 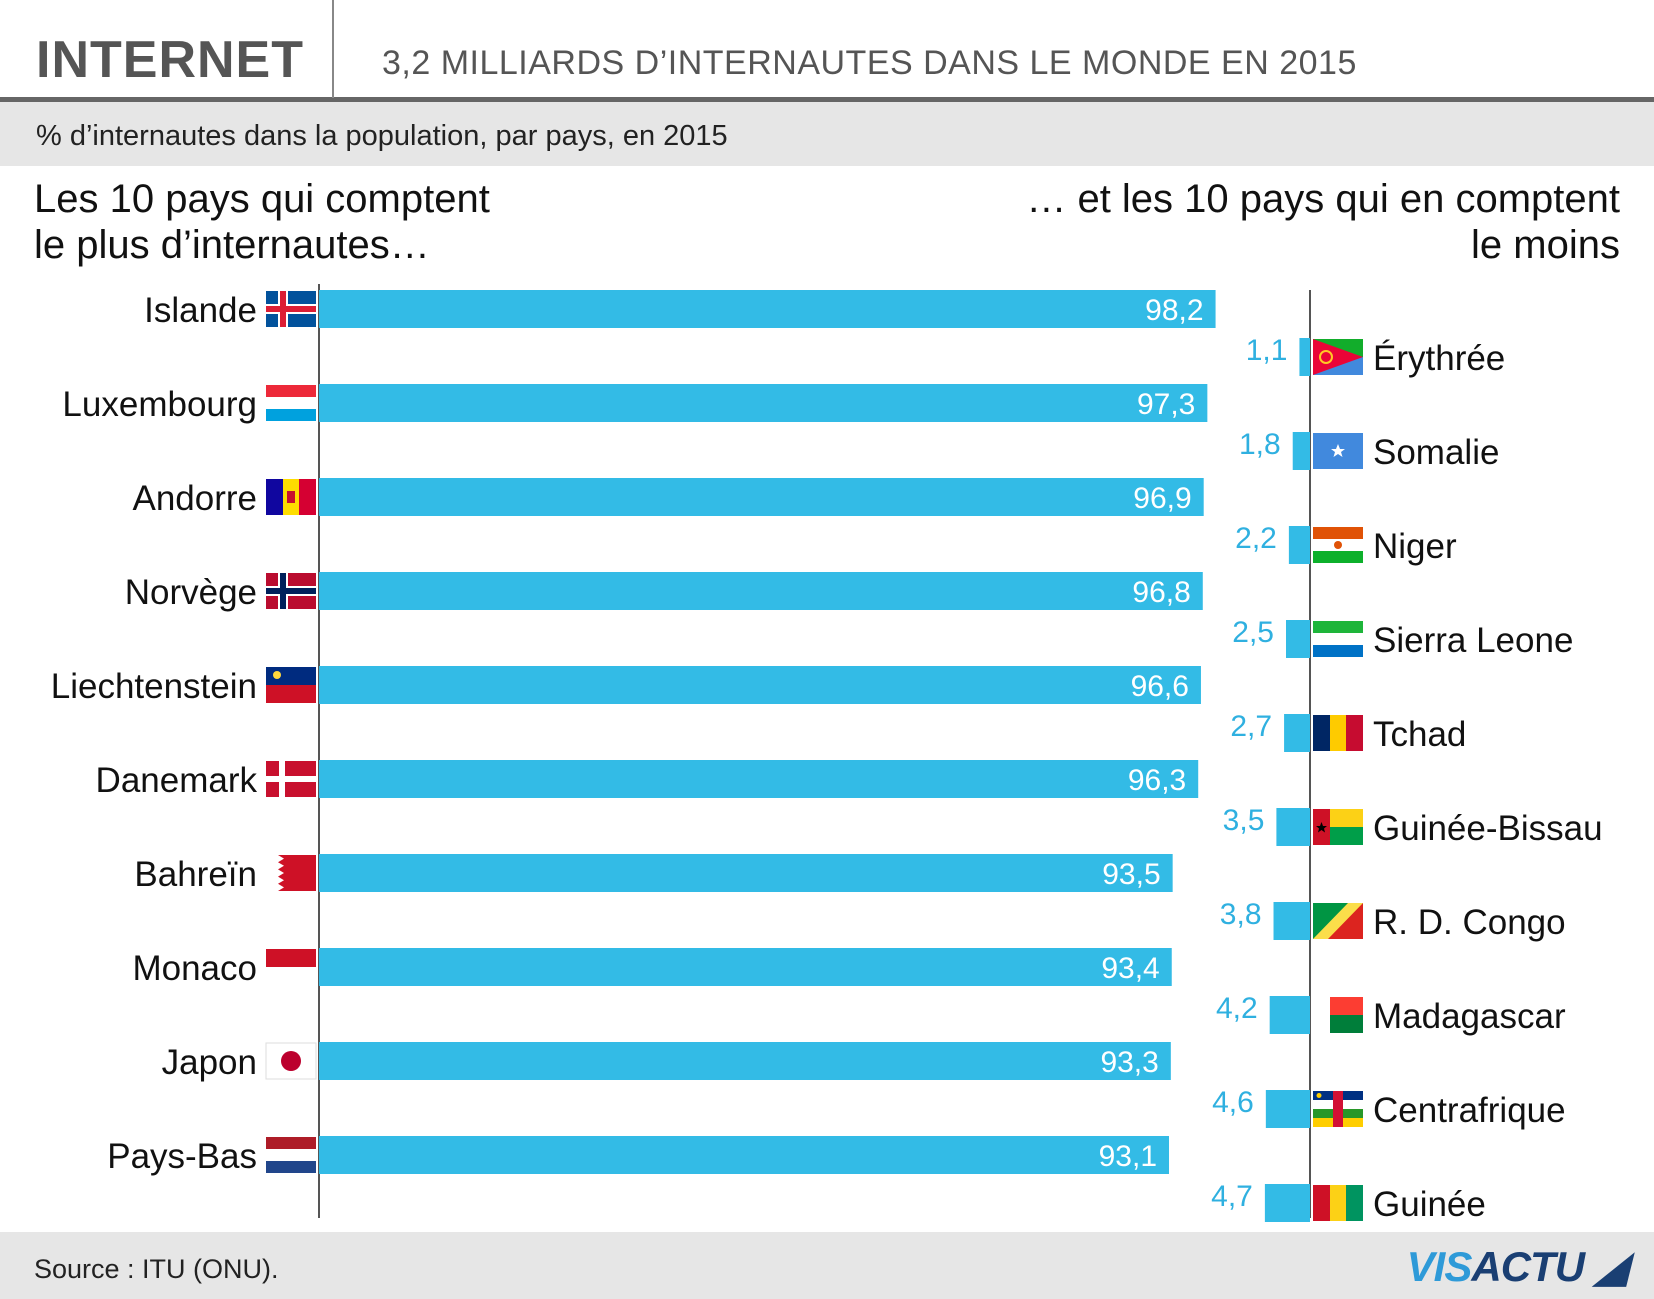 What do you see at coordinates (1429, 1204) in the screenshot?
I see `country-label-bottom-9: Guinée` at bounding box center [1429, 1204].